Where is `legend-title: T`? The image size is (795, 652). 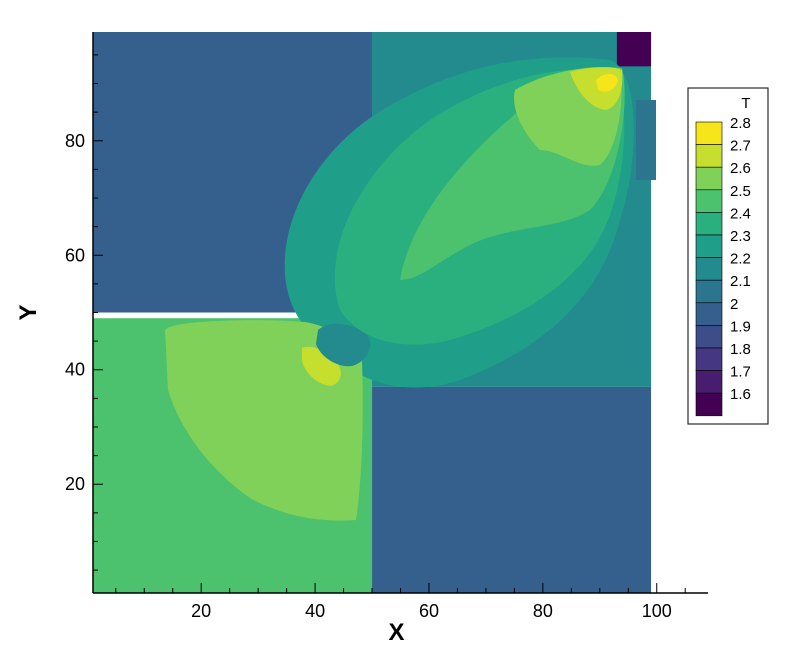
legend-title: T is located at coordinates (745, 103).